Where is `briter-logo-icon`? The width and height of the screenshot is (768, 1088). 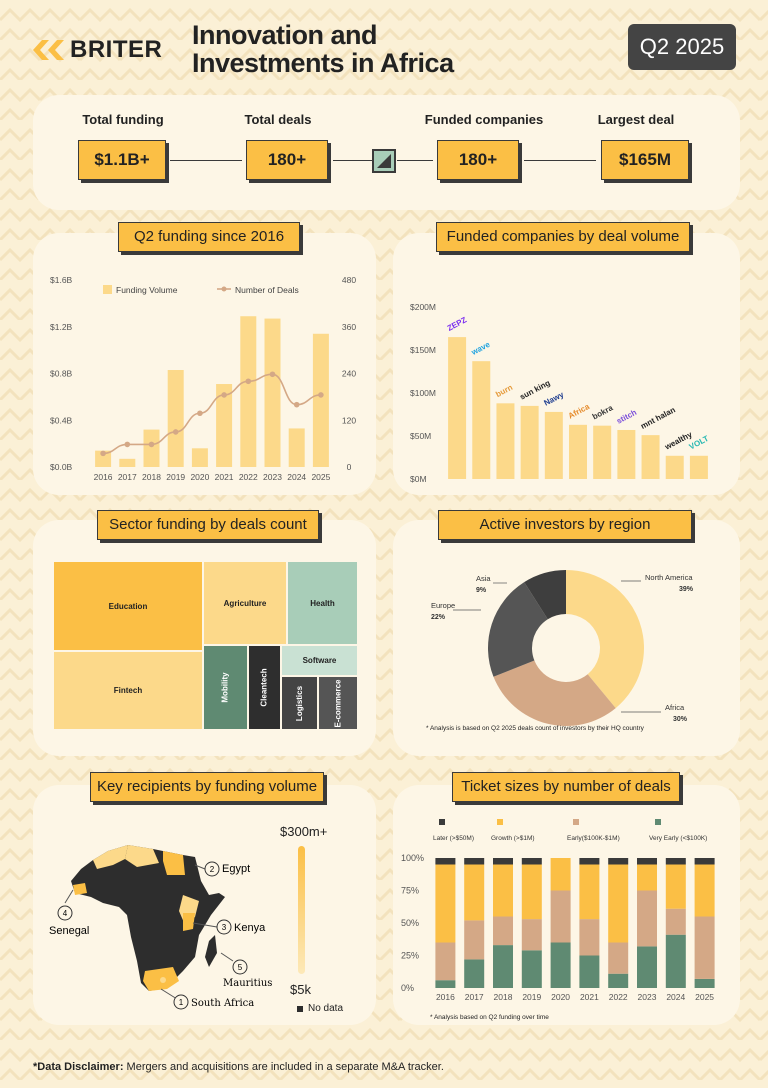
briter-logo-icon is located at coordinates (48, 50).